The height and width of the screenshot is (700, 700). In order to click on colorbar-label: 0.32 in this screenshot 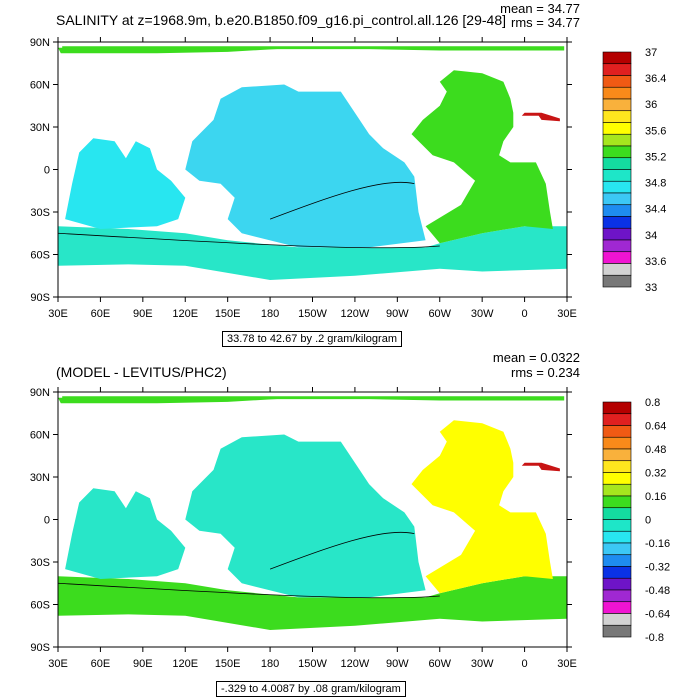, I will do `click(655, 474)`.